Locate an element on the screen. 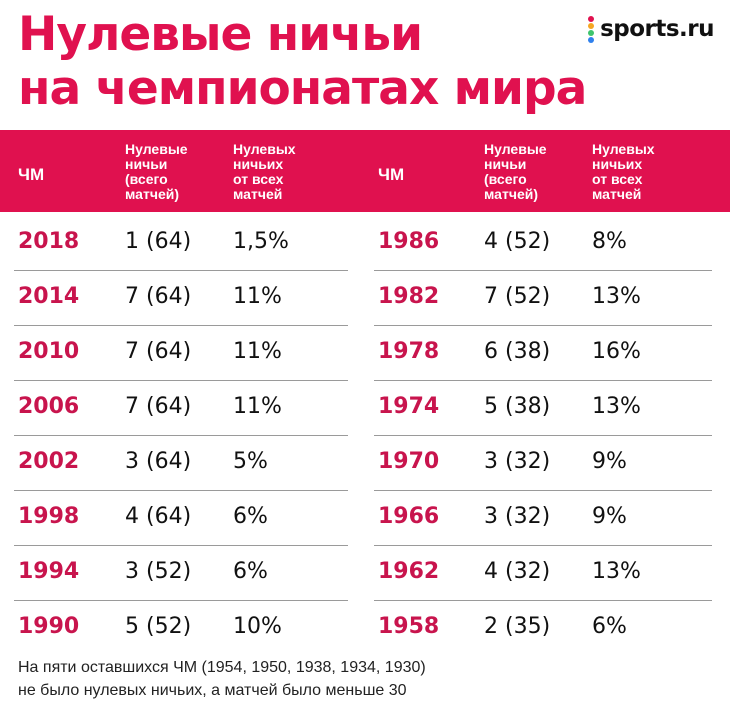 The height and width of the screenshot is (720, 730). draws-cell: 5 (38) is located at coordinates (517, 406).